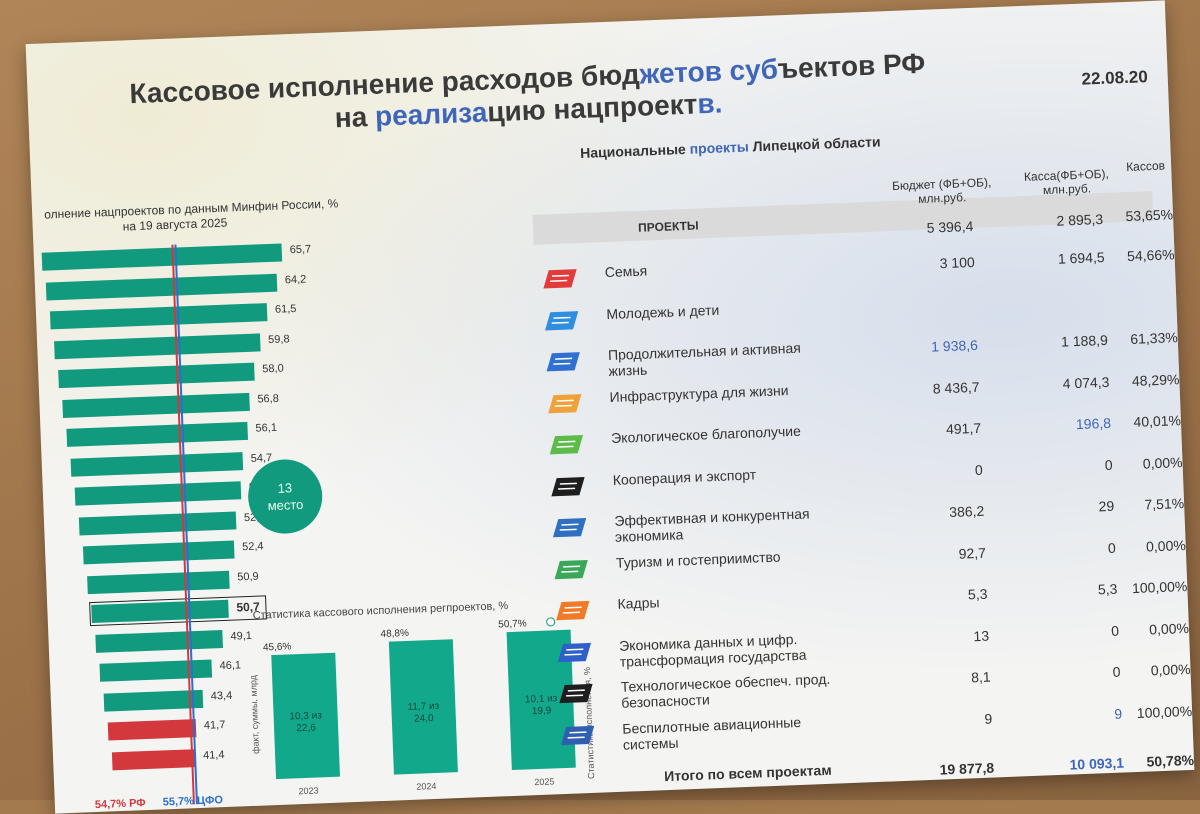 Image resolution: width=1200 pixels, height=814 pixels. I want to click on total-kassa: 10 093,1, so click(1097, 763).